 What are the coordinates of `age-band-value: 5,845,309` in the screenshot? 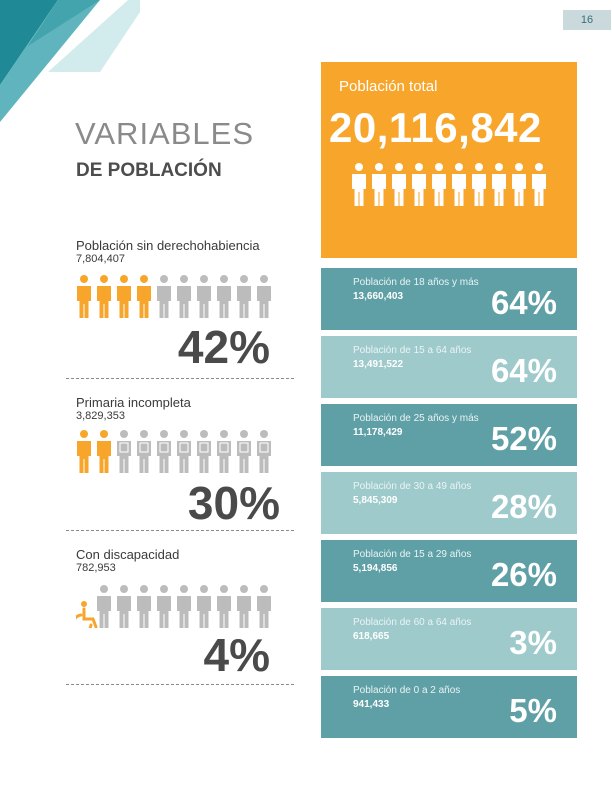 It's located at (375, 500).